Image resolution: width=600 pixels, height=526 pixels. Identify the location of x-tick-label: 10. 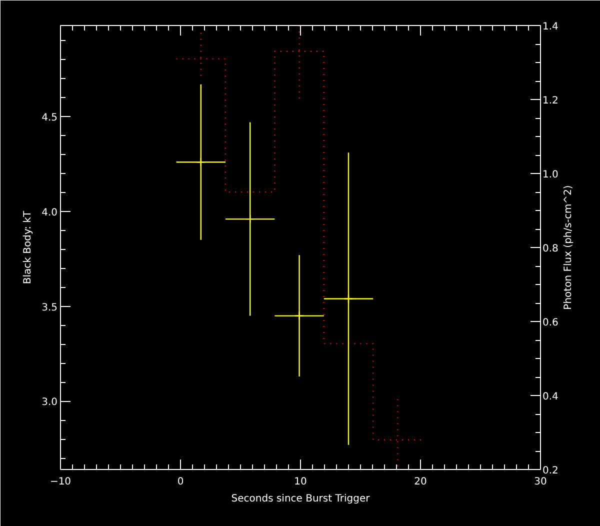
(300, 482).